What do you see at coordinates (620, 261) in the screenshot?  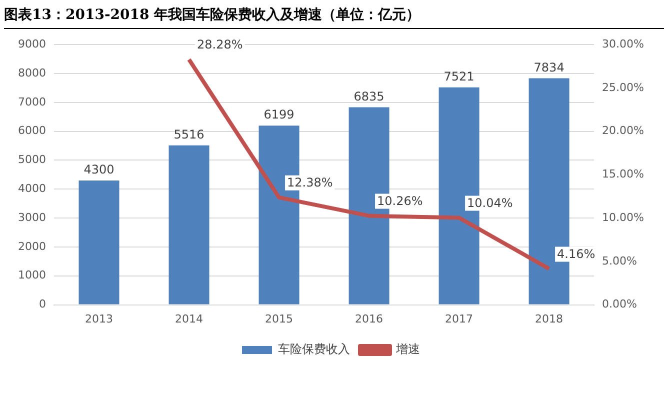 I see `y2-tick-label: 5.00%` at bounding box center [620, 261].